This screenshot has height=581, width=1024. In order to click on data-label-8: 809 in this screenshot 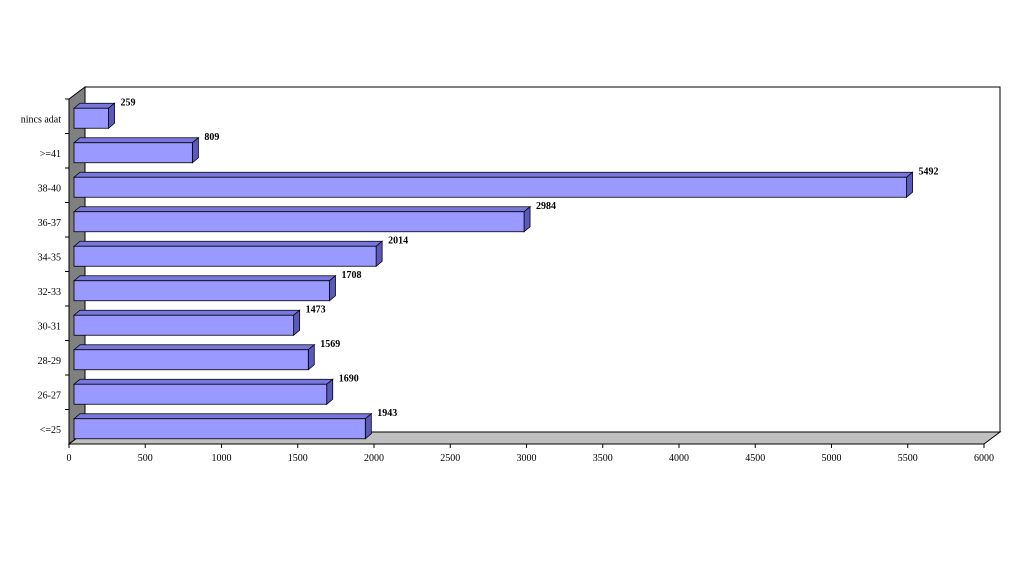, I will do `click(211, 137)`.